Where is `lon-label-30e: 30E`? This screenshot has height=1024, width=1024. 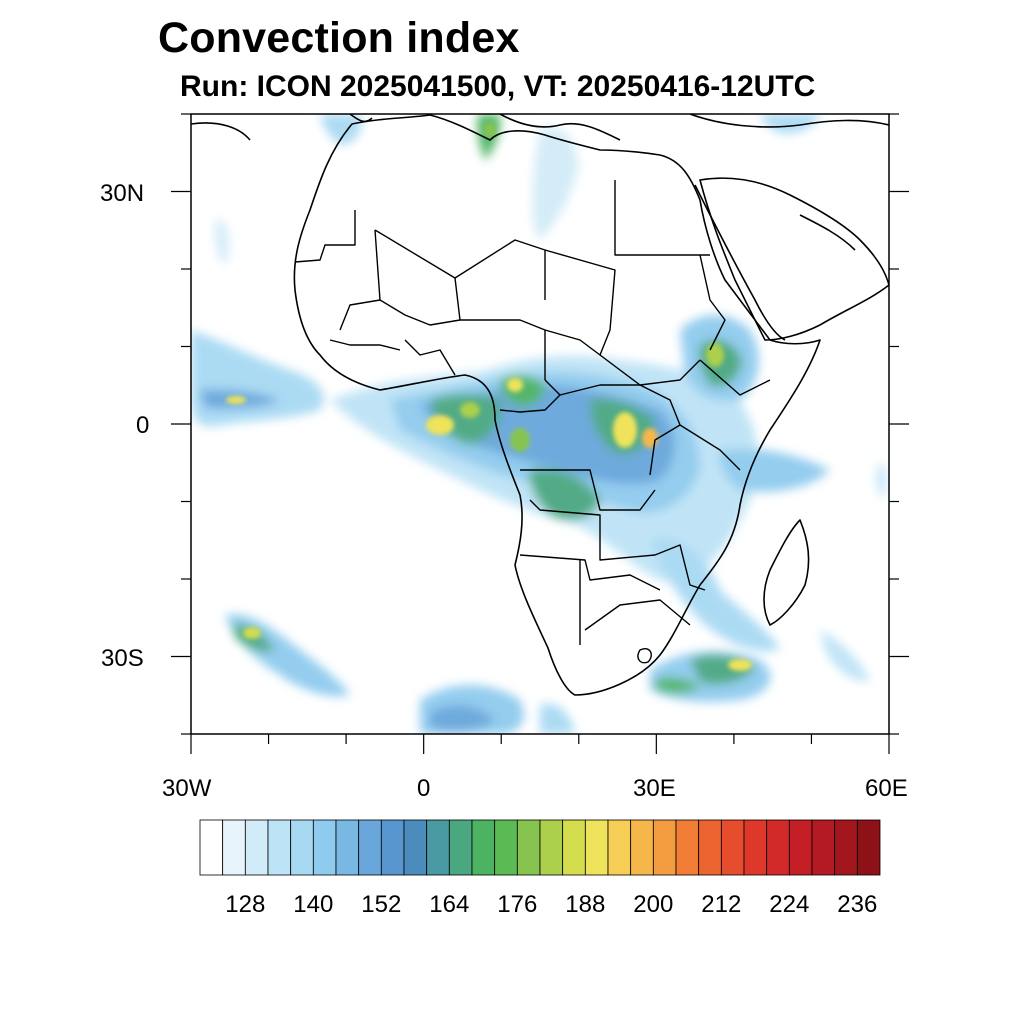
lon-label-30e: 30E is located at coordinates (654, 788).